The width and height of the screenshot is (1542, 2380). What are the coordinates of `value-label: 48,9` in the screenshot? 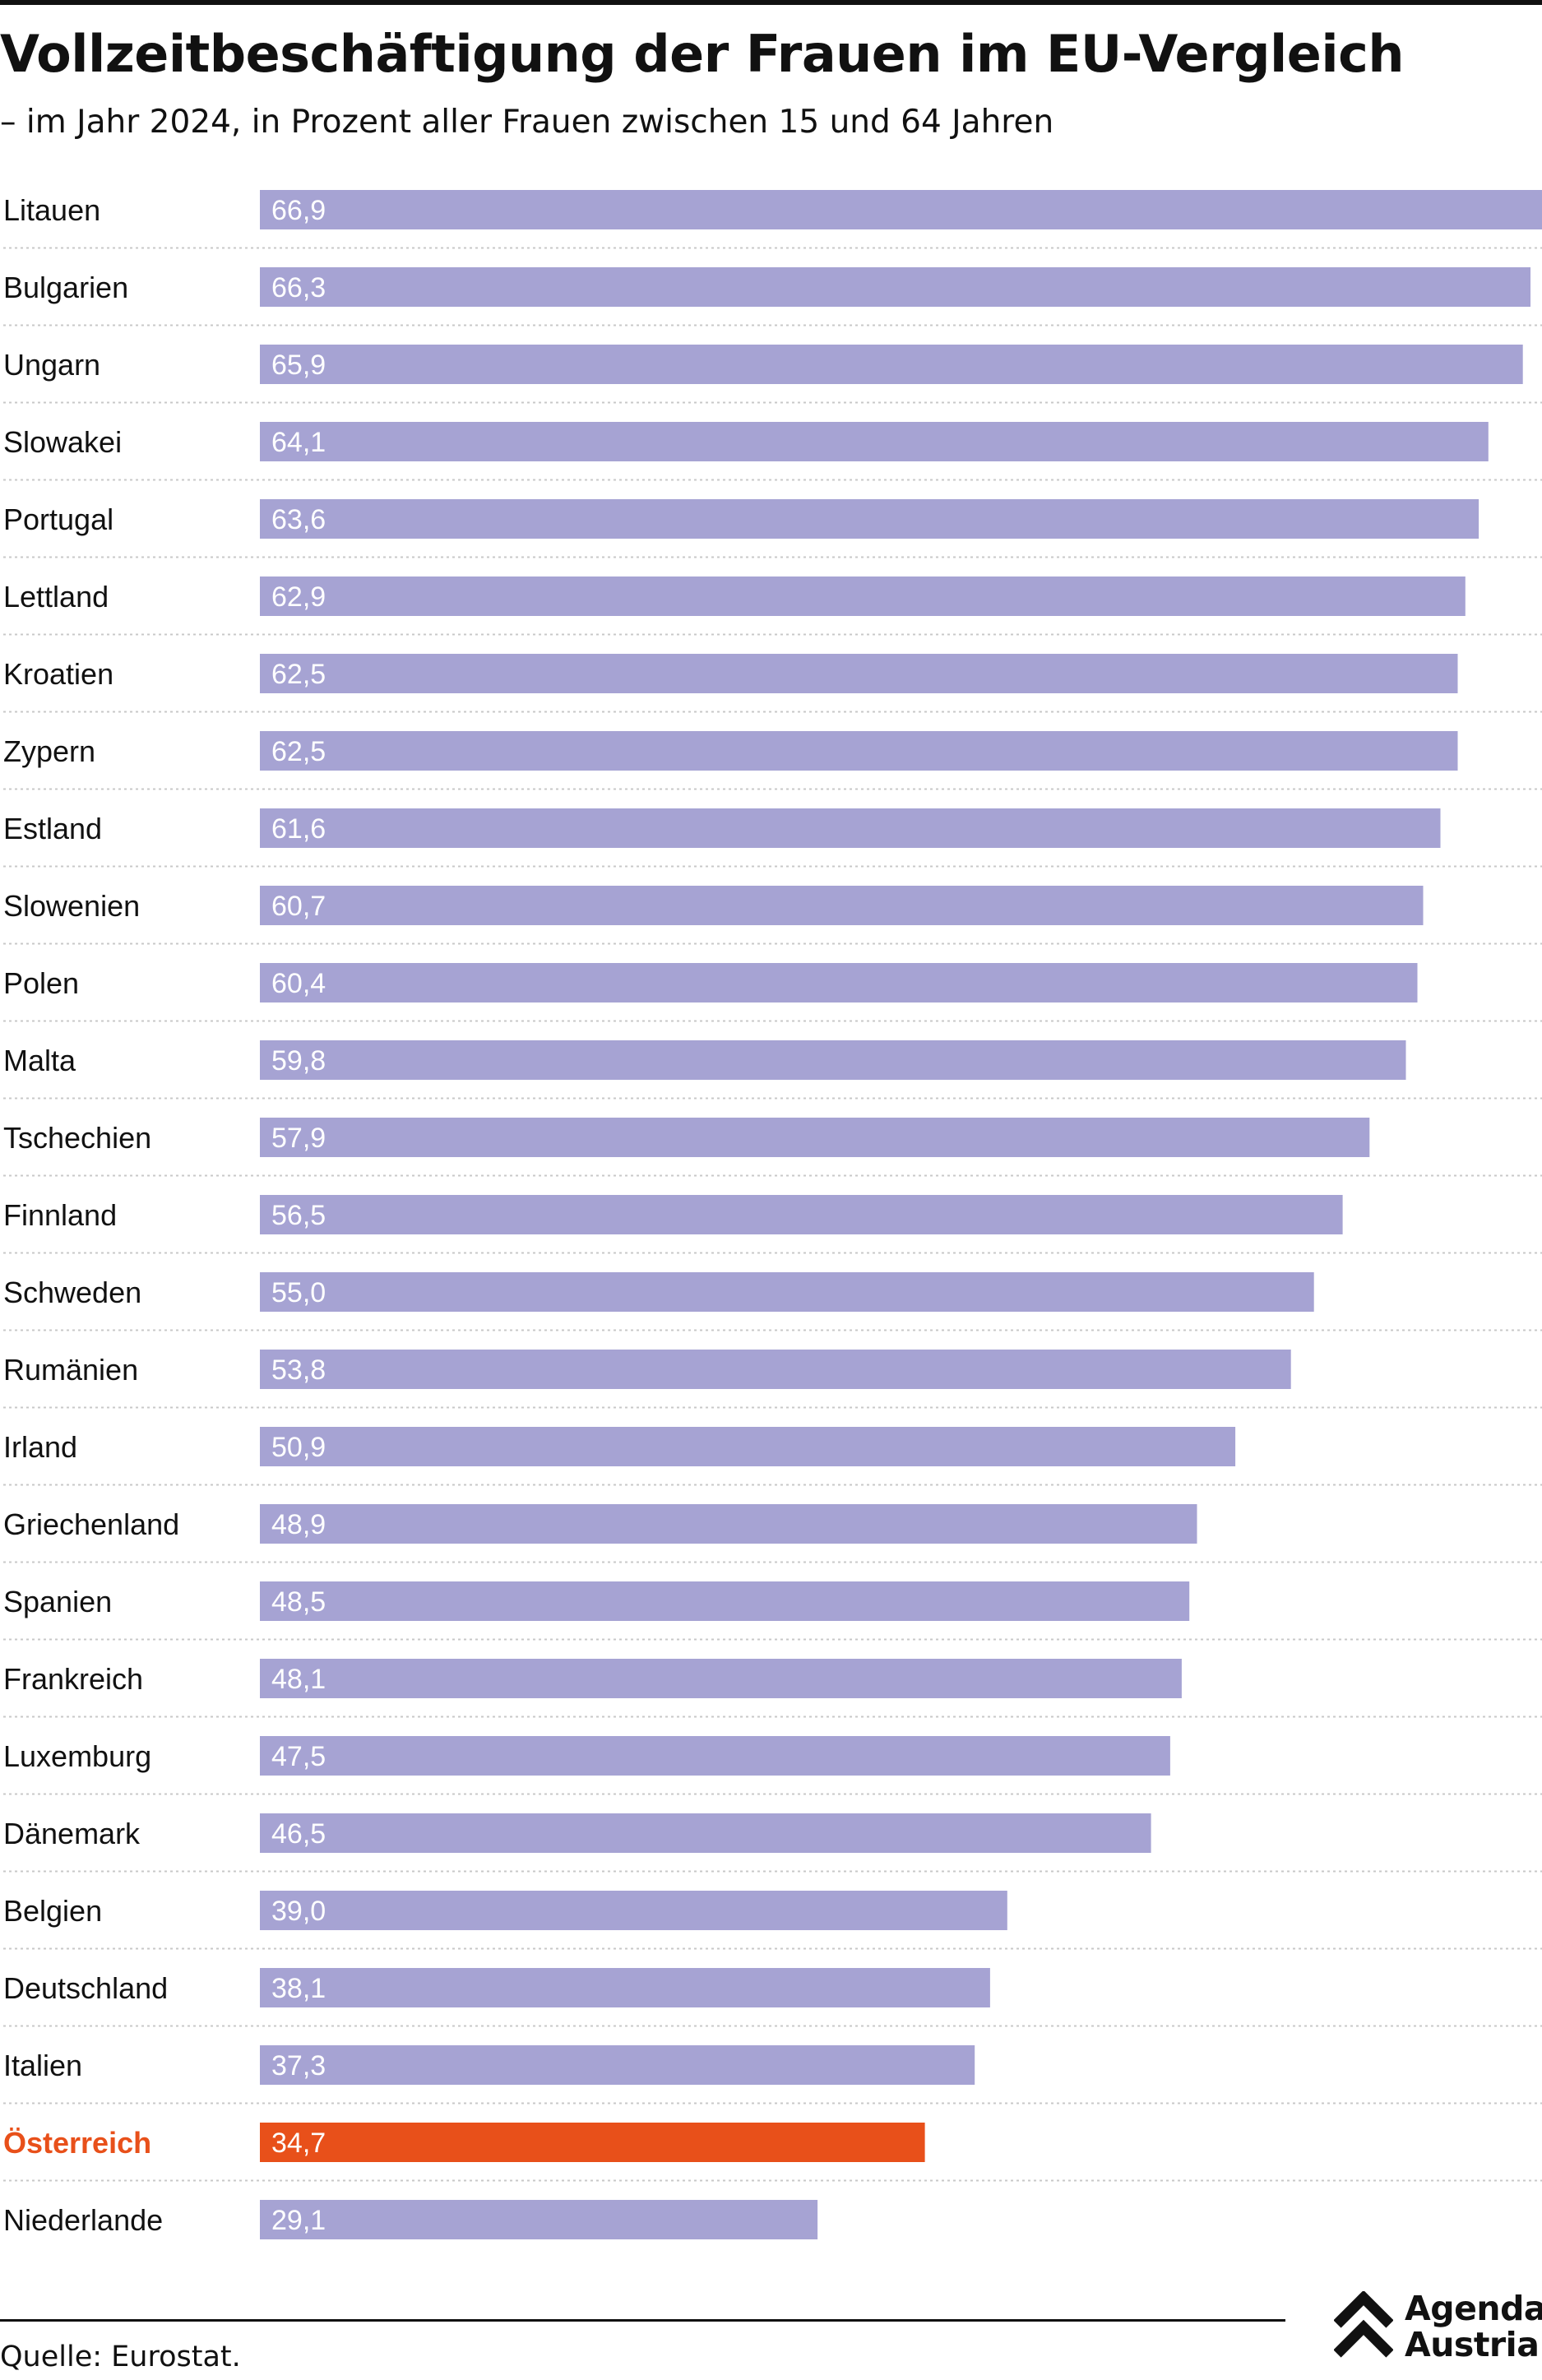 It's located at (298, 1524).